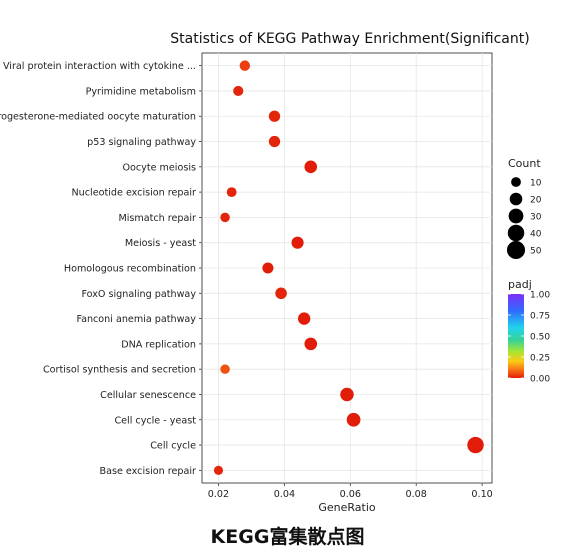 The width and height of the screenshot is (575, 560). I want to click on y-tick-label: Homologous recombination, so click(130, 269).